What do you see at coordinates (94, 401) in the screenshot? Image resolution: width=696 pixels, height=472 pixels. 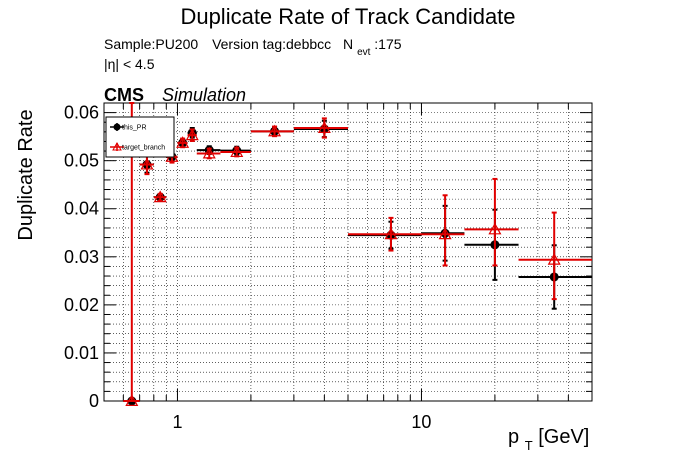 I see `y-tick-label: 0` at bounding box center [94, 401].